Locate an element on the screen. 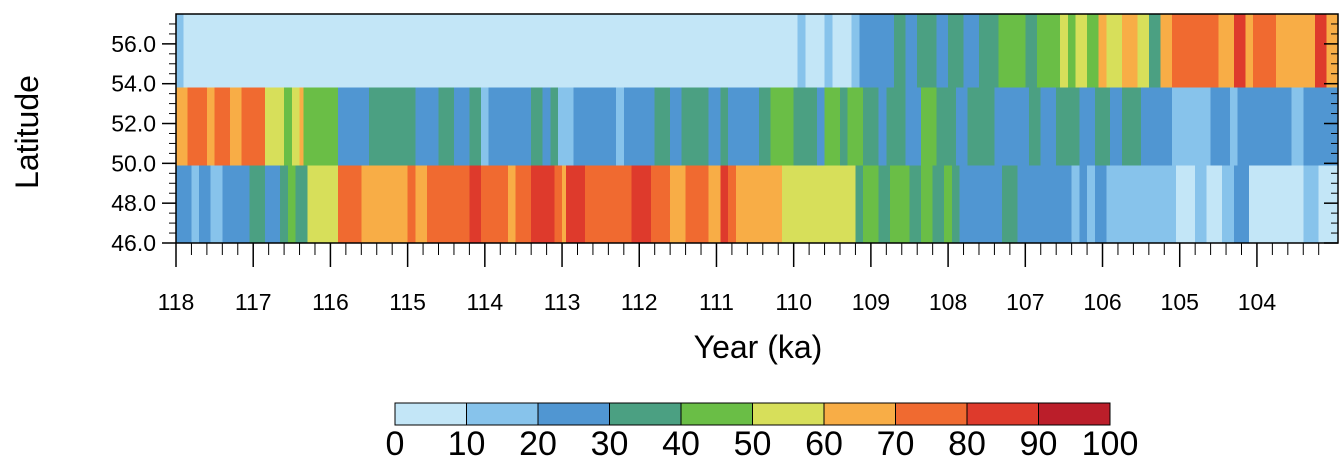 Image resolution: width=1339 pixels, height=462 pixels. y-axis-title: Latitude is located at coordinates (27, 132).